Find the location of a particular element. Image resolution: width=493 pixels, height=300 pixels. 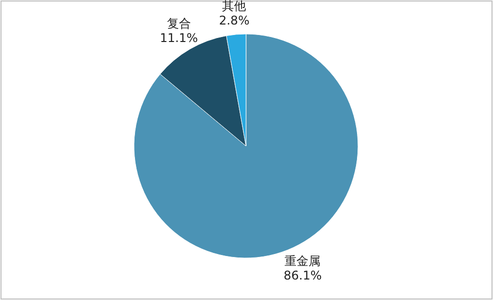

data-label: 11.1% is located at coordinates (179, 38).